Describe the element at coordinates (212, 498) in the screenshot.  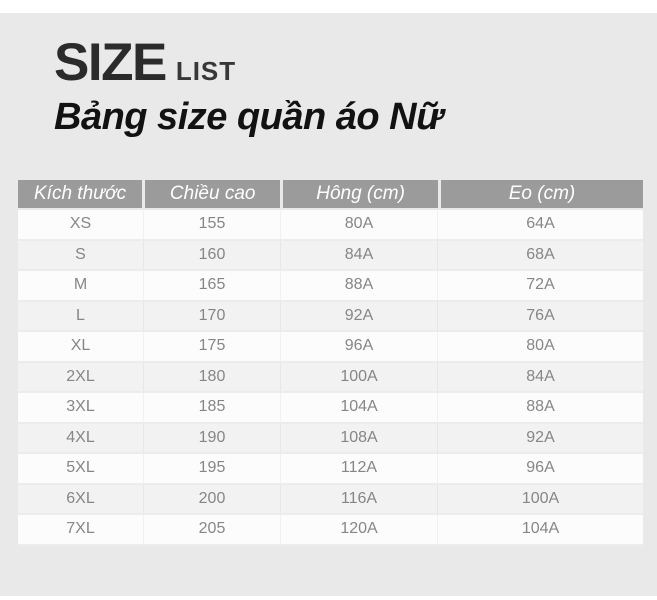
I see `height-cell: 200` at that location.